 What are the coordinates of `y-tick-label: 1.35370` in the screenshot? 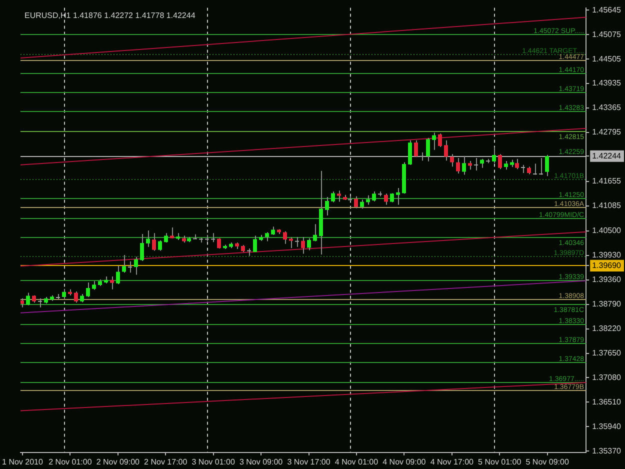 It's located at (607, 451).